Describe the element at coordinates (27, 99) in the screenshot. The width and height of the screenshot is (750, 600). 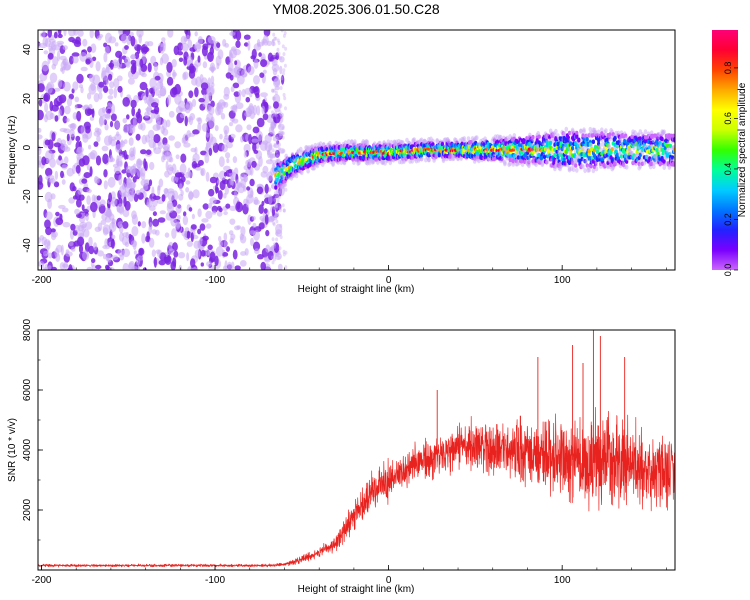
I see `spectrogram-y-tick-label: 20` at that location.